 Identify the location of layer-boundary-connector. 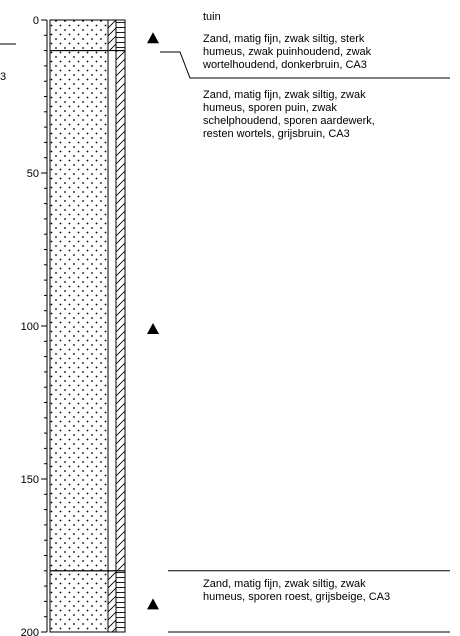
(305, 65).